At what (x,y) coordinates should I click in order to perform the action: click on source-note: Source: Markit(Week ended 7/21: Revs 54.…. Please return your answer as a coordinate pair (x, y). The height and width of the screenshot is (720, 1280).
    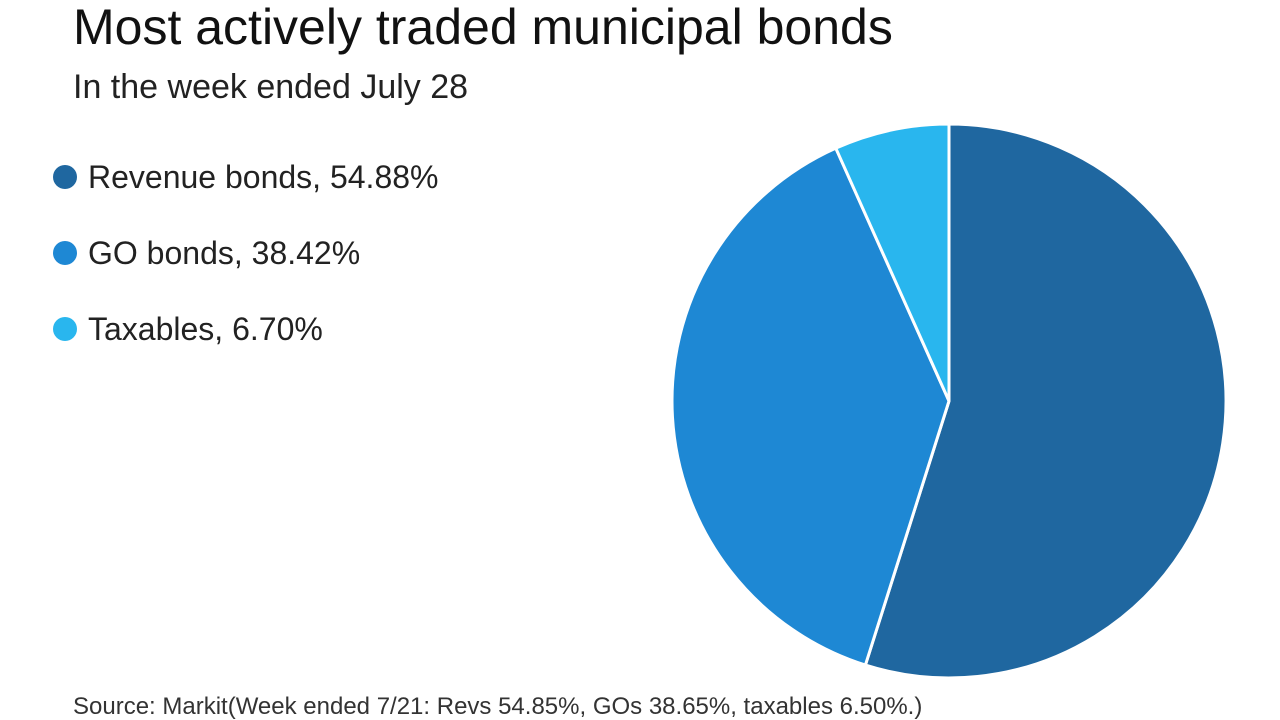
    Looking at the image, I should click on (497, 706).